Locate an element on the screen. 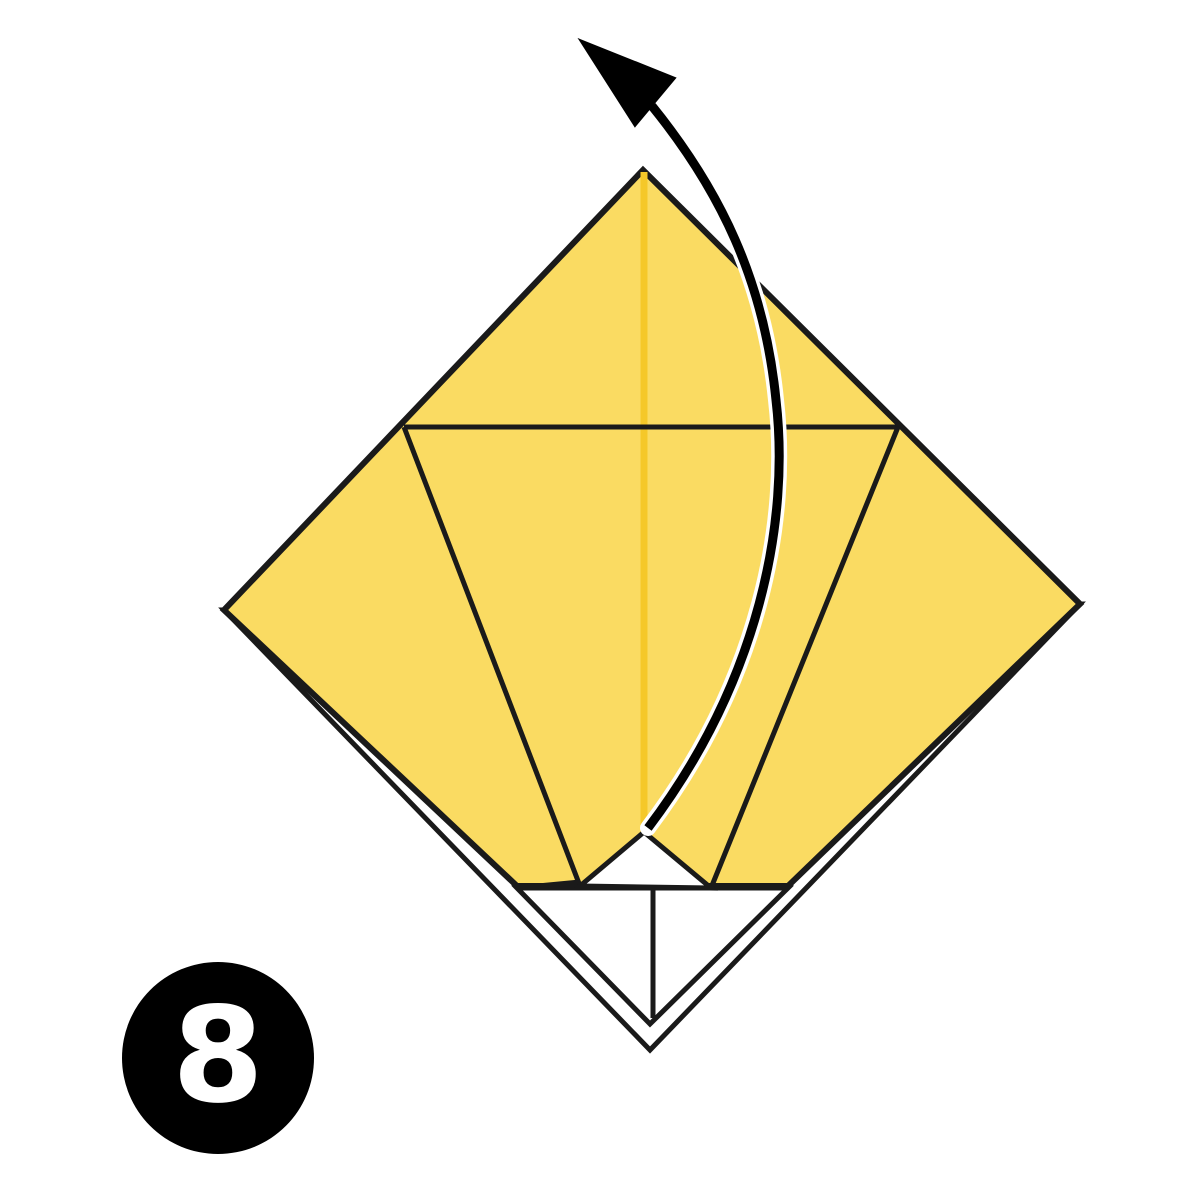  step-number-badge: 8 is located at coordinates (218, 1058).